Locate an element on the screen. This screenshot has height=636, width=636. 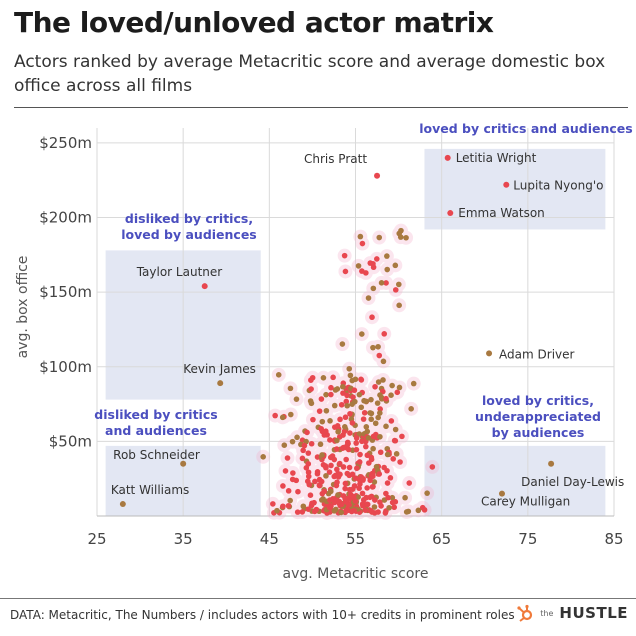
zone-annotation: loved by critics and audiences is located at coordinates (525, 128).